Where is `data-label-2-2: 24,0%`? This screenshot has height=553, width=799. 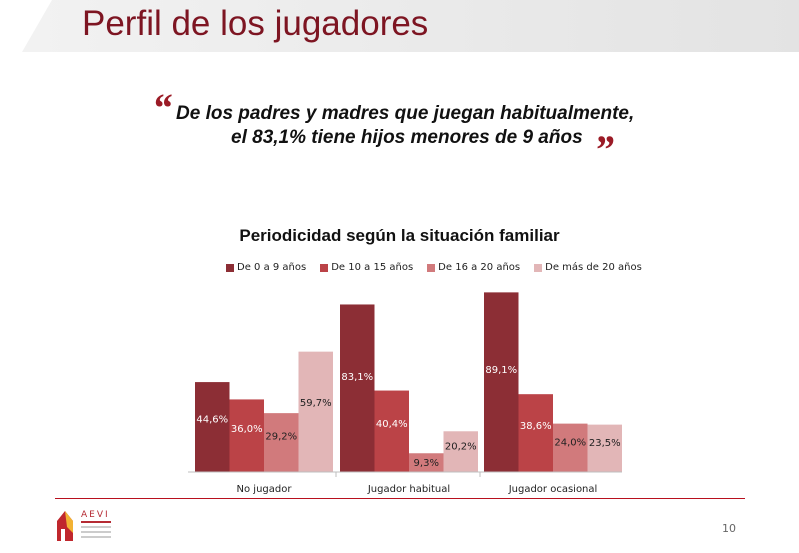
data-label-2-2: 24,0% is located at coordinates (570, 442).